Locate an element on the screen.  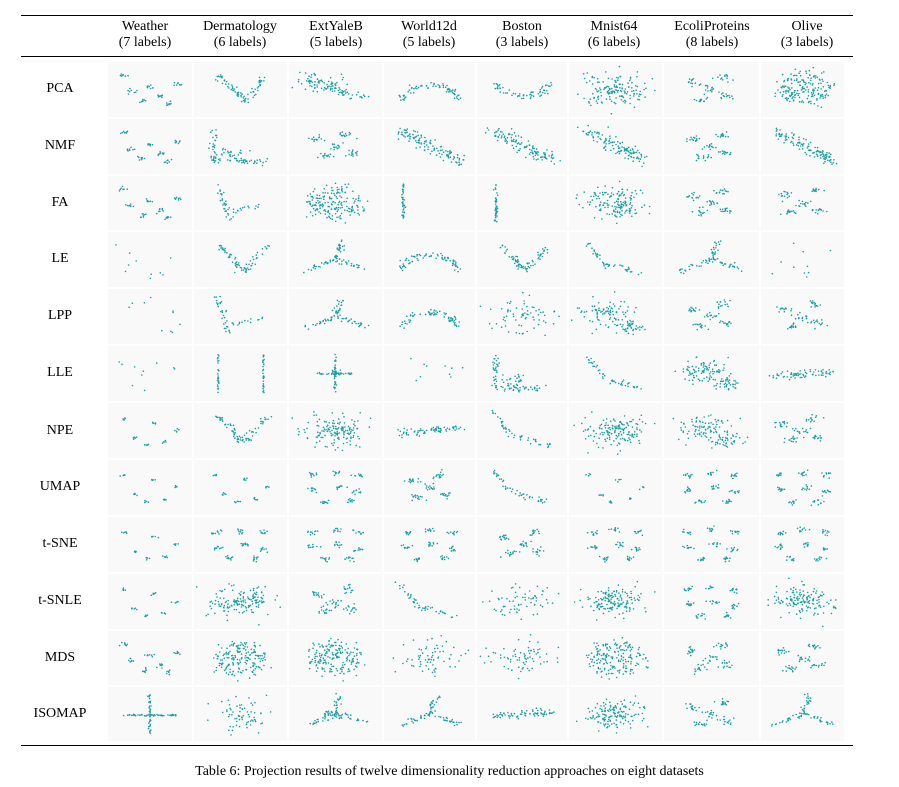
scatter-cell-pca-mnist64 is located at coordinates (615, 89).